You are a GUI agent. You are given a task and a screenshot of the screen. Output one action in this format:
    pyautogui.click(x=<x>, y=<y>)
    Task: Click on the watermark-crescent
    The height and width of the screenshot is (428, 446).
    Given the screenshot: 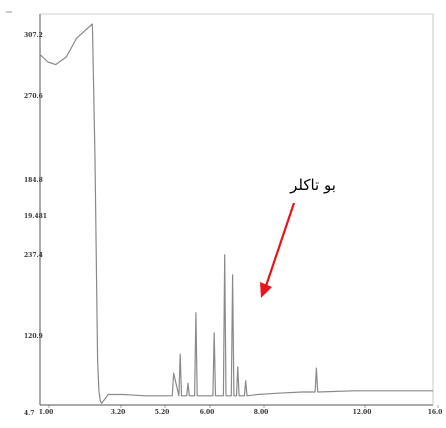 What is the action you would take?
    pyautogui.click(x=7, y=185)
    